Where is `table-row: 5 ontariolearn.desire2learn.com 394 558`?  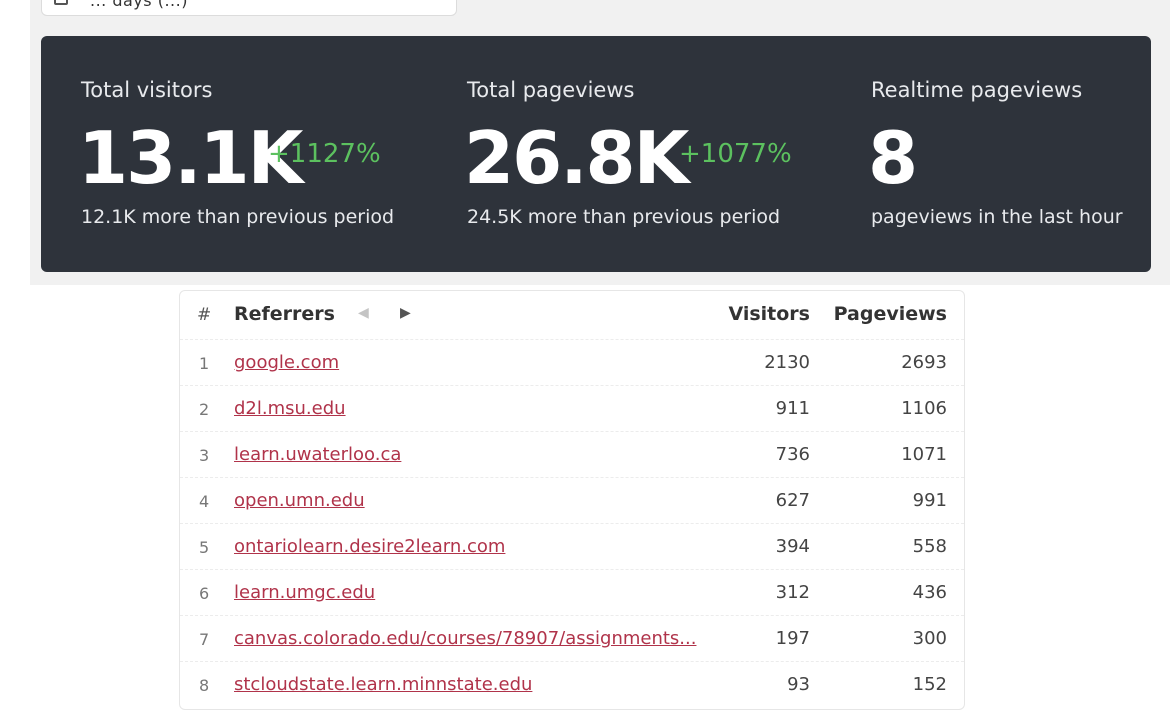 table-row: 5 ontariolearn.desire2learn.com 394 558 is located at coordinates (572, 546).